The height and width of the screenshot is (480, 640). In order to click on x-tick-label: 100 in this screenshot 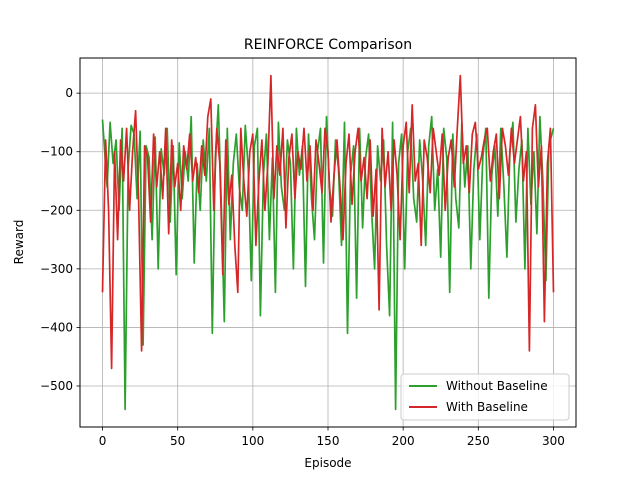, I will do `click(252, 441)`.